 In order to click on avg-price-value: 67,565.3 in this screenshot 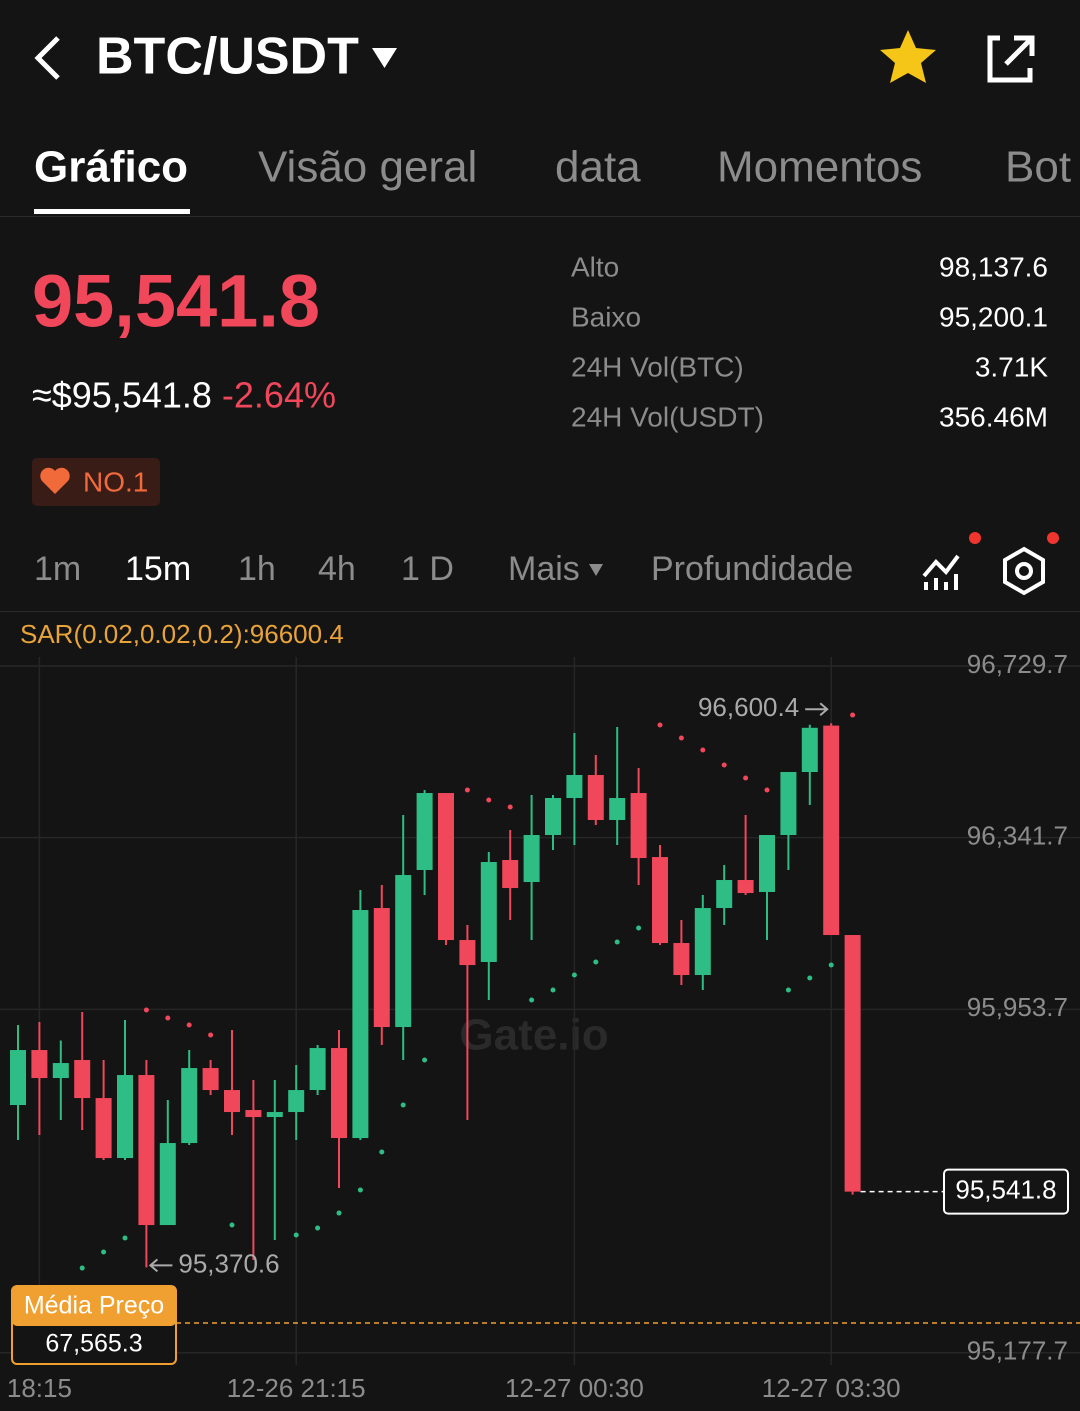, I will do `click(93, 1344)`.